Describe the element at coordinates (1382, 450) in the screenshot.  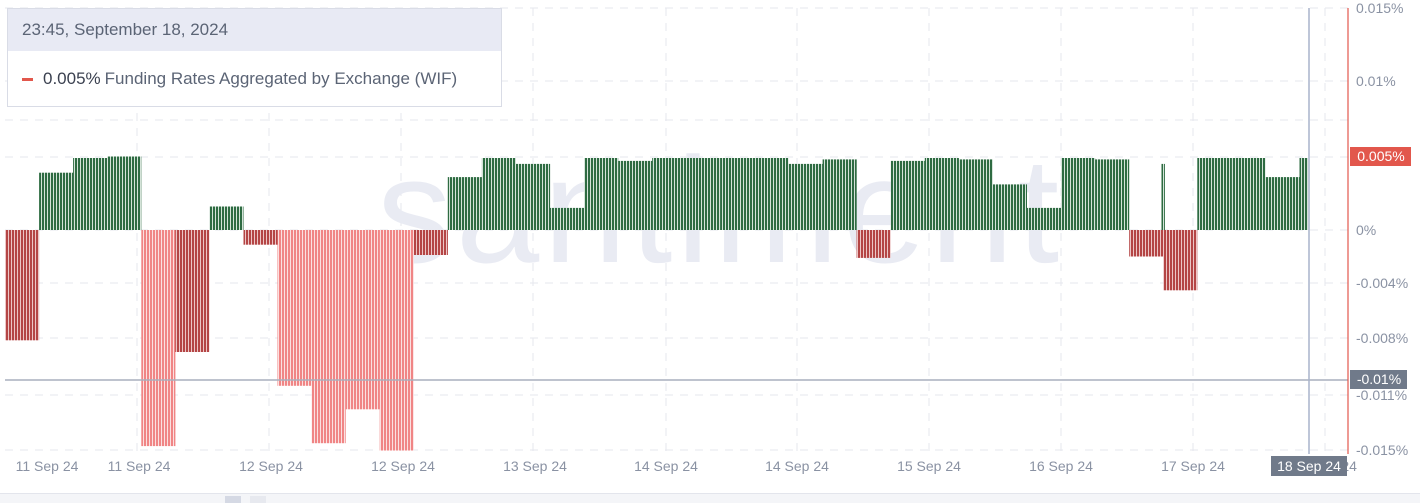
I see `y-tick-label: -0.015%` at that location.